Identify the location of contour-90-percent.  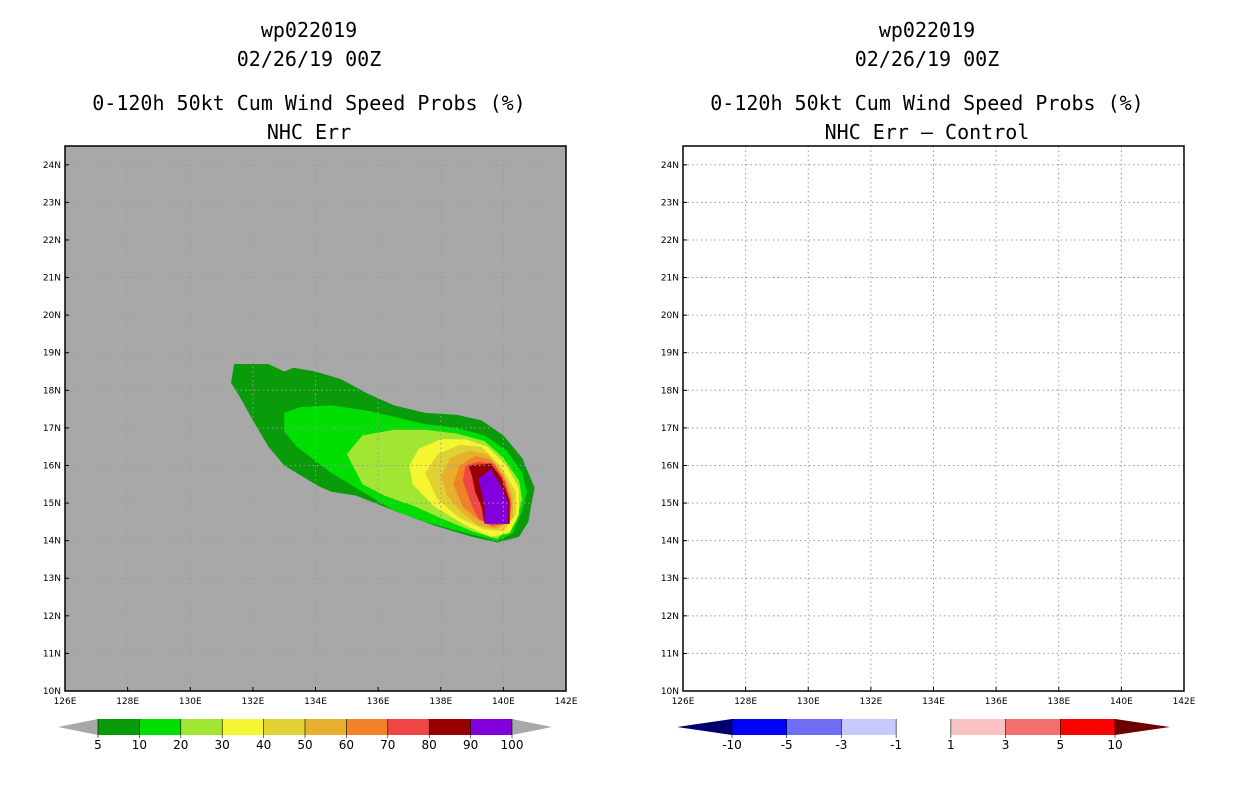
(493, 496).